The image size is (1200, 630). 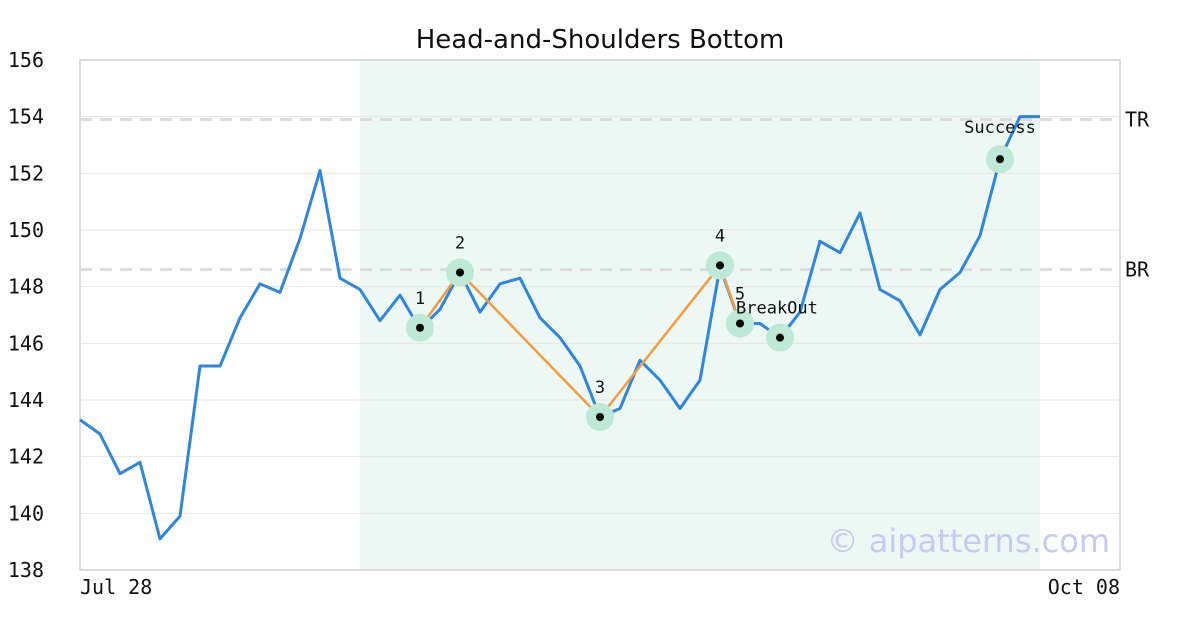 What do you see at coordinates (780, 337) in the screenshot?
I see `breakout-dot` at bounding box center [780, 337].